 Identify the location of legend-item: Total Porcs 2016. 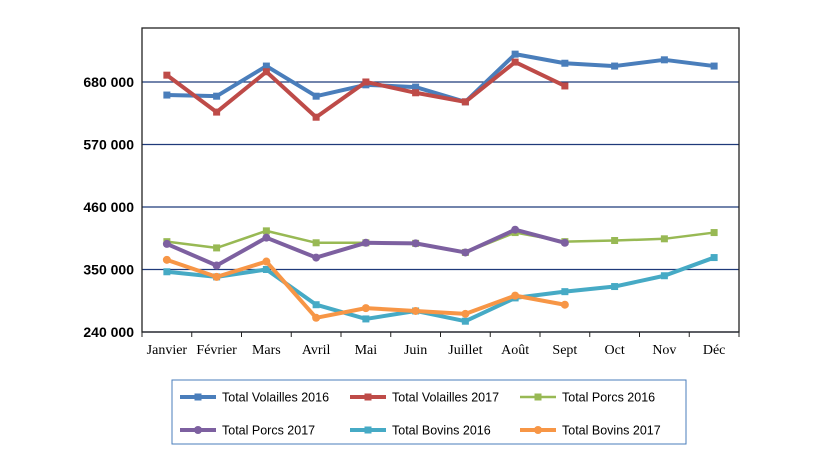
(587, 398).